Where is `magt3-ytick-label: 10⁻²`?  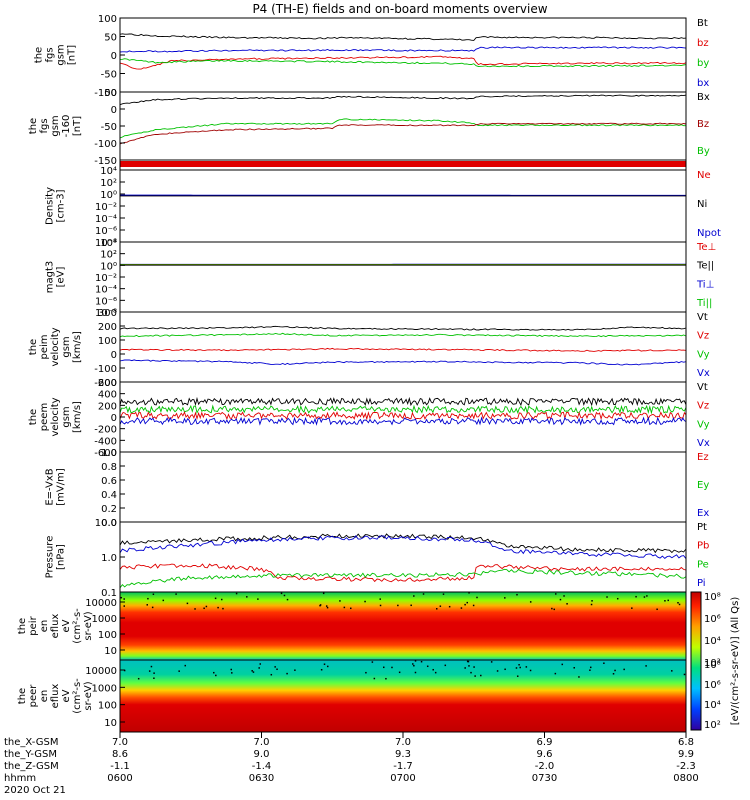
magt3-ytick-label: 10⁻² is located at coordinates (106, 278).